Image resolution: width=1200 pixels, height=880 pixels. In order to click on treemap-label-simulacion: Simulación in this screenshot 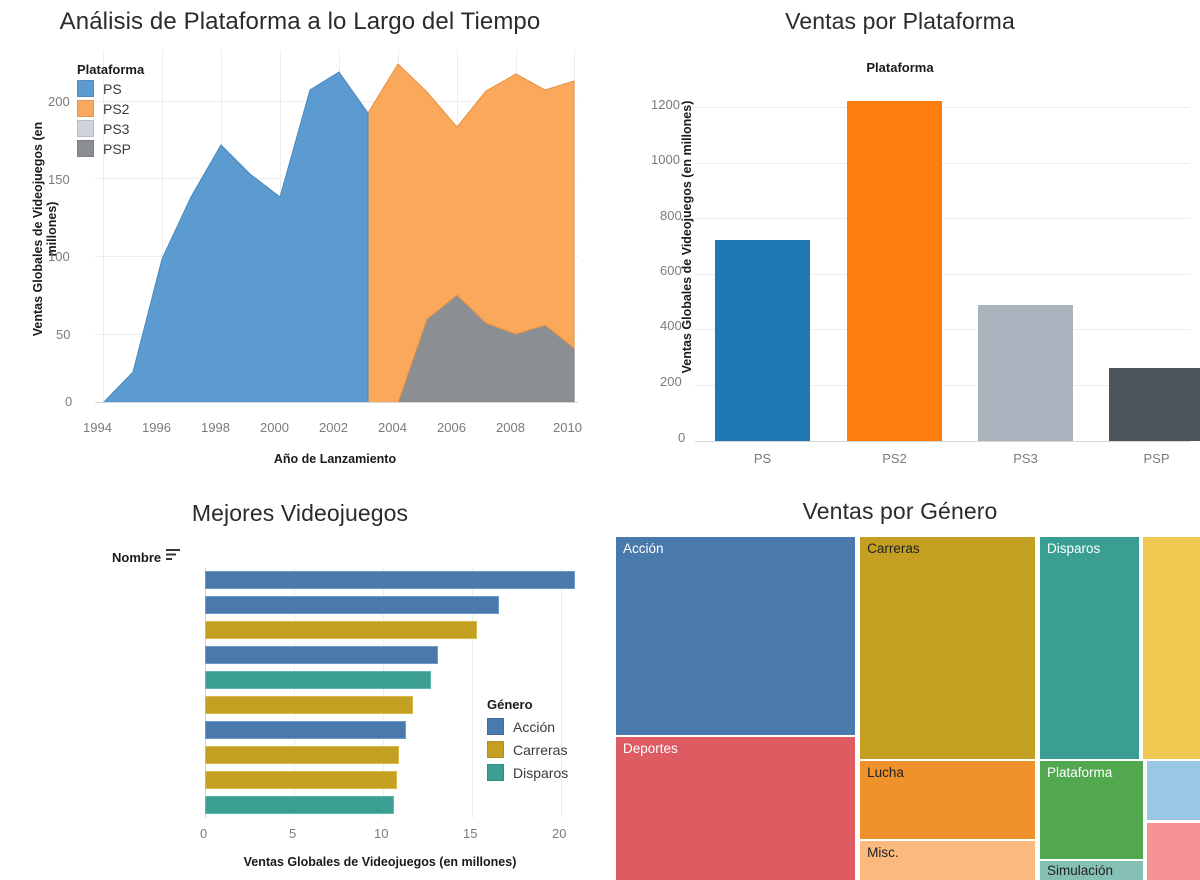, I will do `click(1079, 871)`.